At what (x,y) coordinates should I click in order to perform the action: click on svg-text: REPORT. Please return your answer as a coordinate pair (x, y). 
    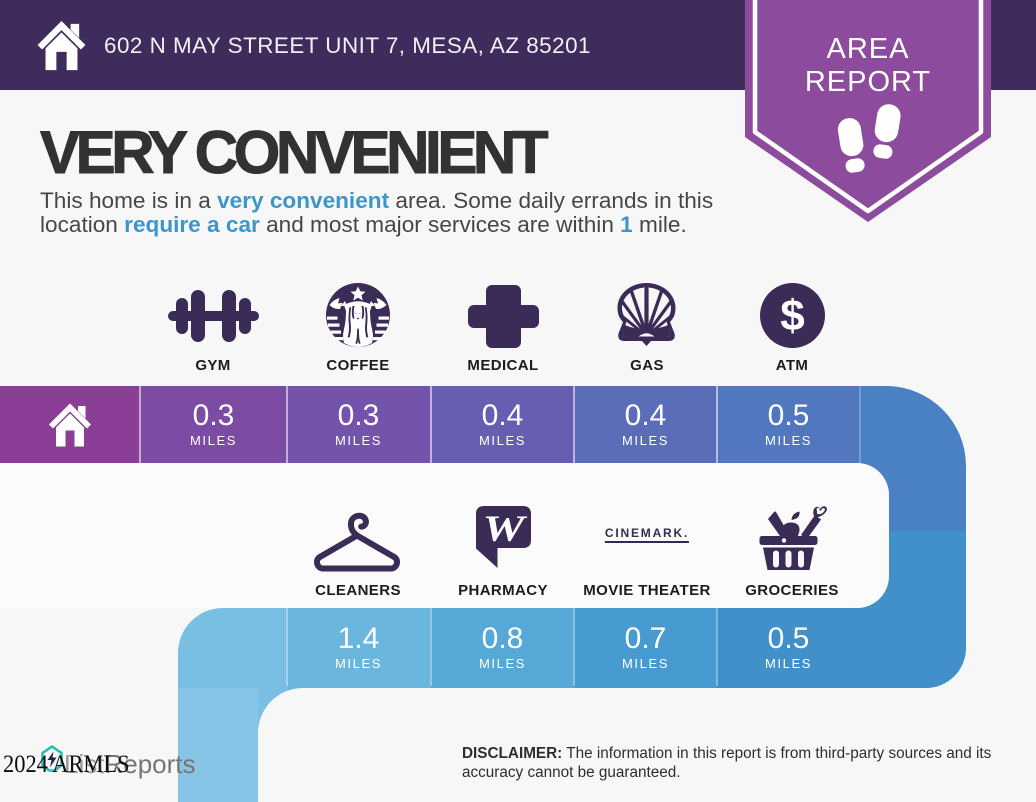
    Looking at the image, I should click on (868, 82).